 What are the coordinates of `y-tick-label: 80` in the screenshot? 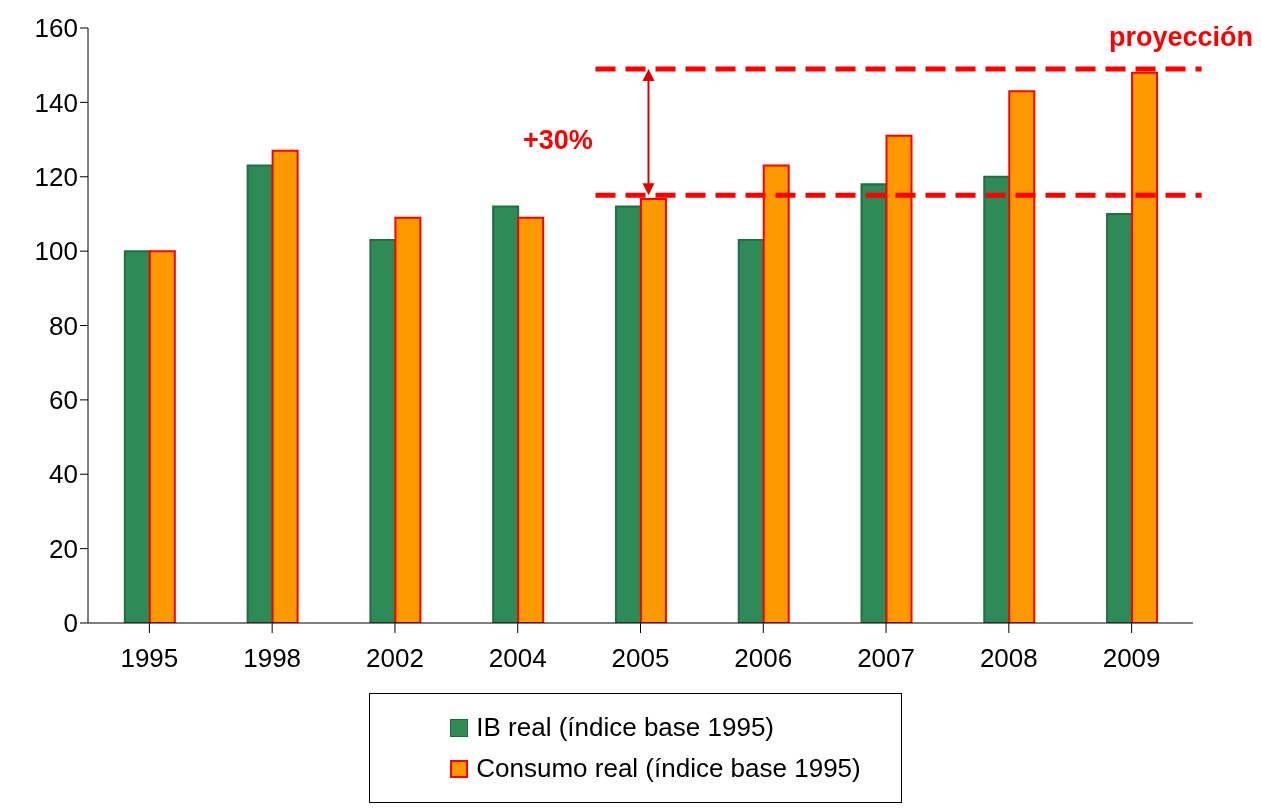 It's located at (63, 325).